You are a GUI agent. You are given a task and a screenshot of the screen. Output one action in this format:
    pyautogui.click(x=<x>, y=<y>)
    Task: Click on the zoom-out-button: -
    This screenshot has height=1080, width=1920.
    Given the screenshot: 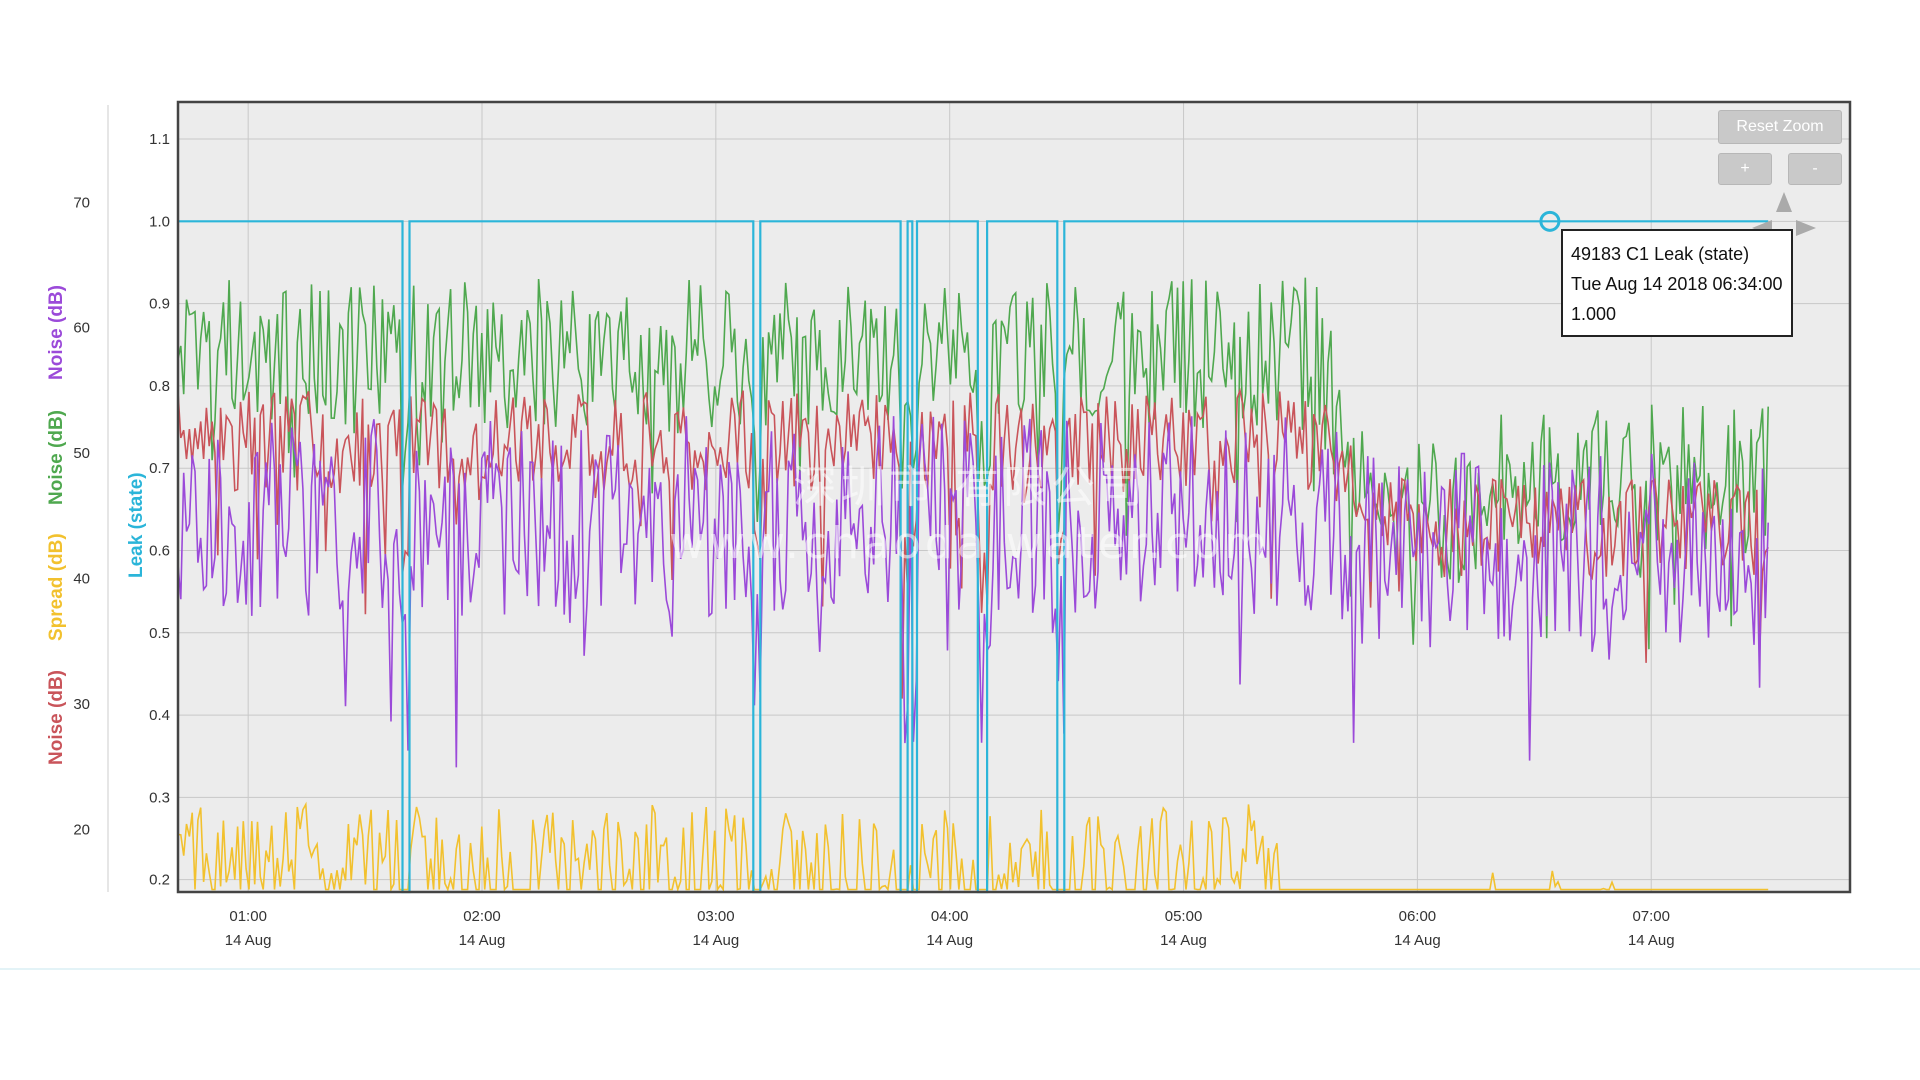 What is the action you would take?
    pyautogui.click(x=1815, y=169)
    